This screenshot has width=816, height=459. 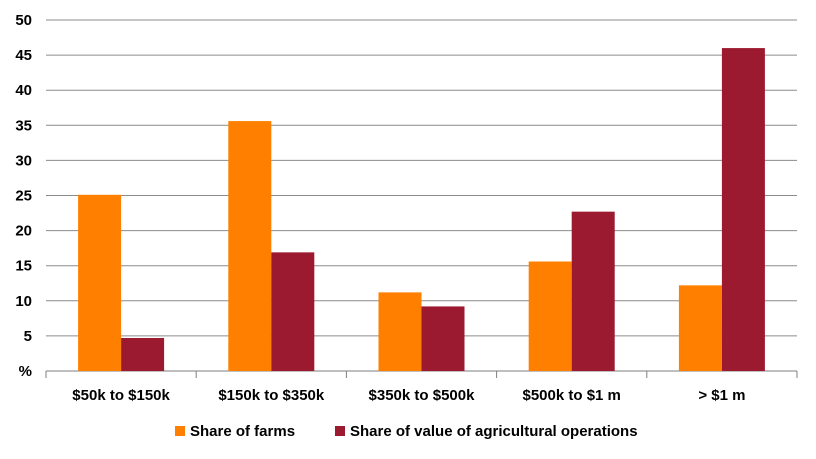 What do you see at coordinates (121, 395) in the screenshot?
I see `x-tick-label: $50k to $150k` at bounding box center [121, 395].